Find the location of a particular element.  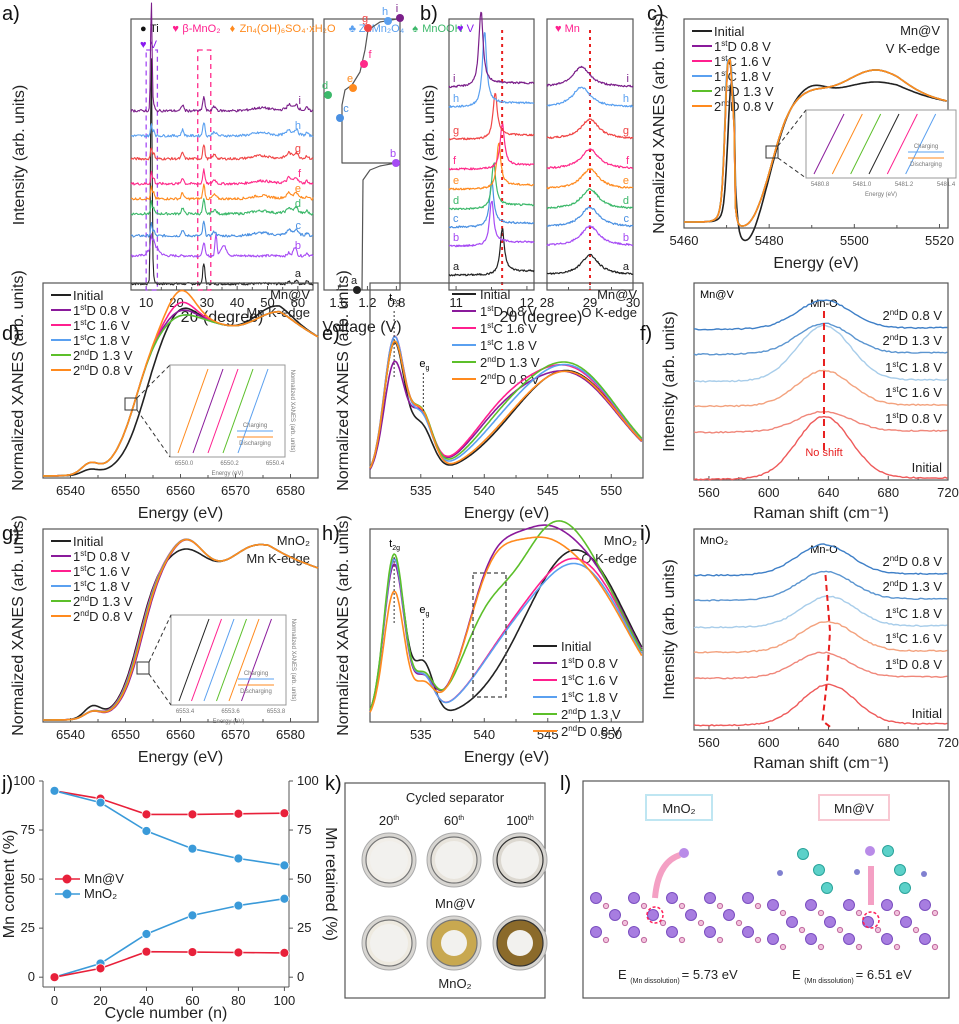

inset-tick: 5481.0 is located at coordinates (862, 185).